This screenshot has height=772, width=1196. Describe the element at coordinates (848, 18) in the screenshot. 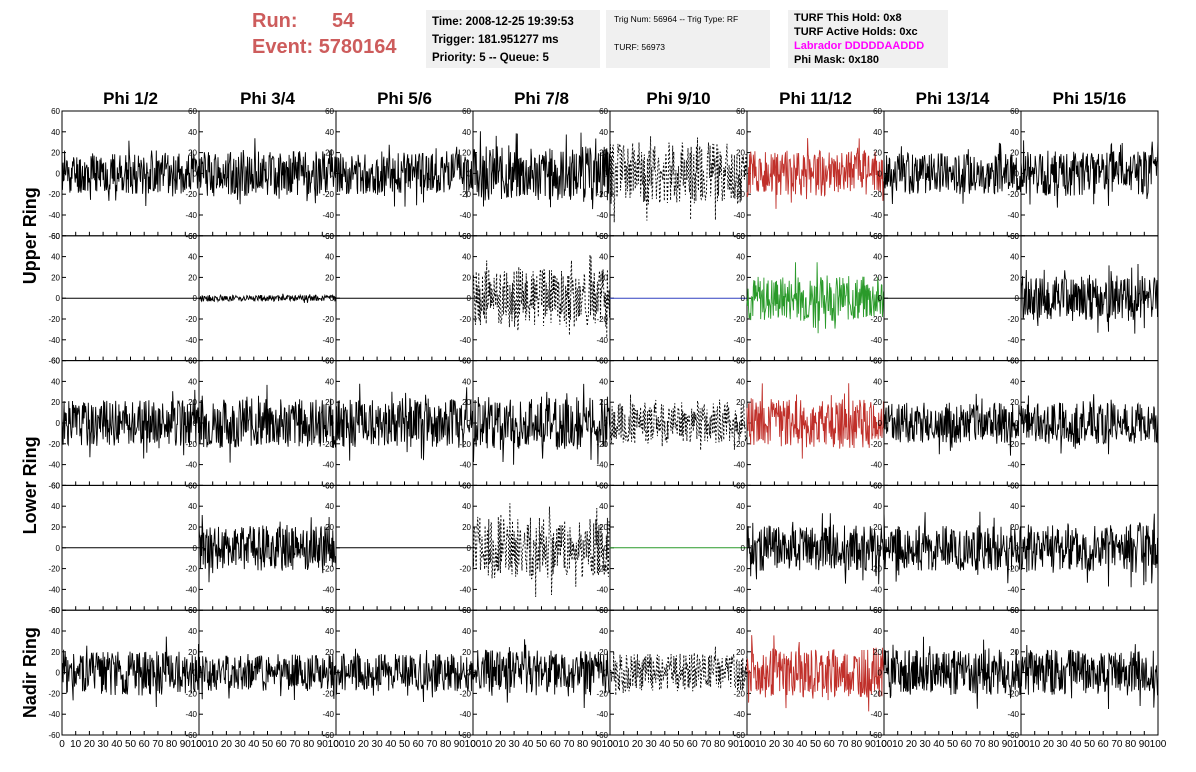

I see `turf-this-hold-text: TURF This Hold: 0x8` at that location.